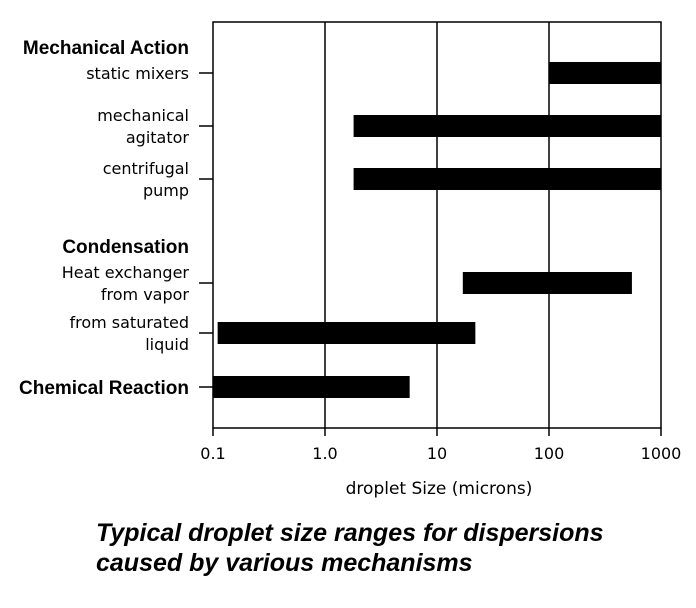  Describe the element at coordinates (104, 388) in the screenshot. I see `category-label: Chemical Reaction` at that location.